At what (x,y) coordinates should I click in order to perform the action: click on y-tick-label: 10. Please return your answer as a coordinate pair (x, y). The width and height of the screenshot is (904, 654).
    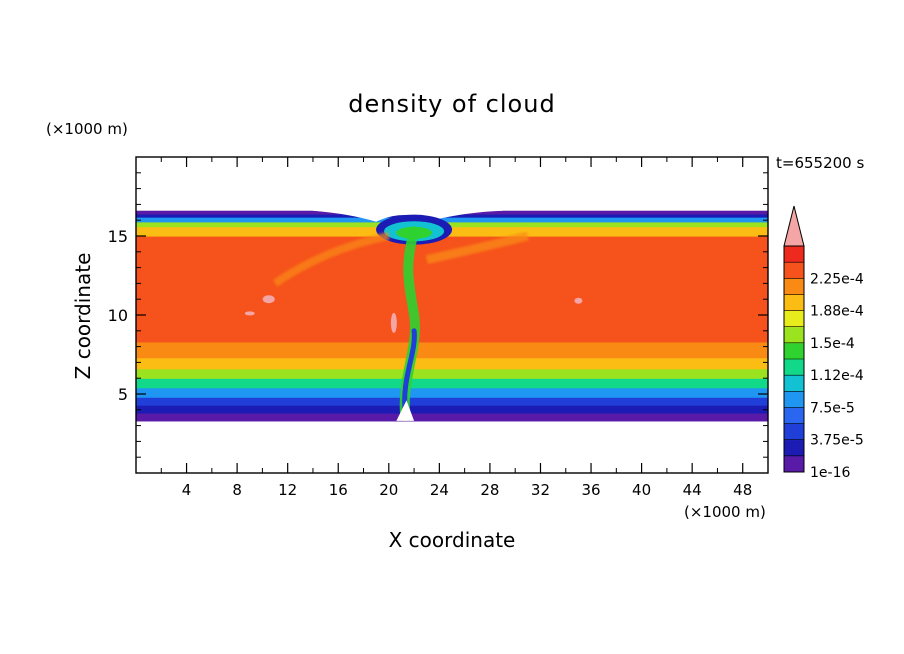
    Looking at the image, I should click on (118, 315).